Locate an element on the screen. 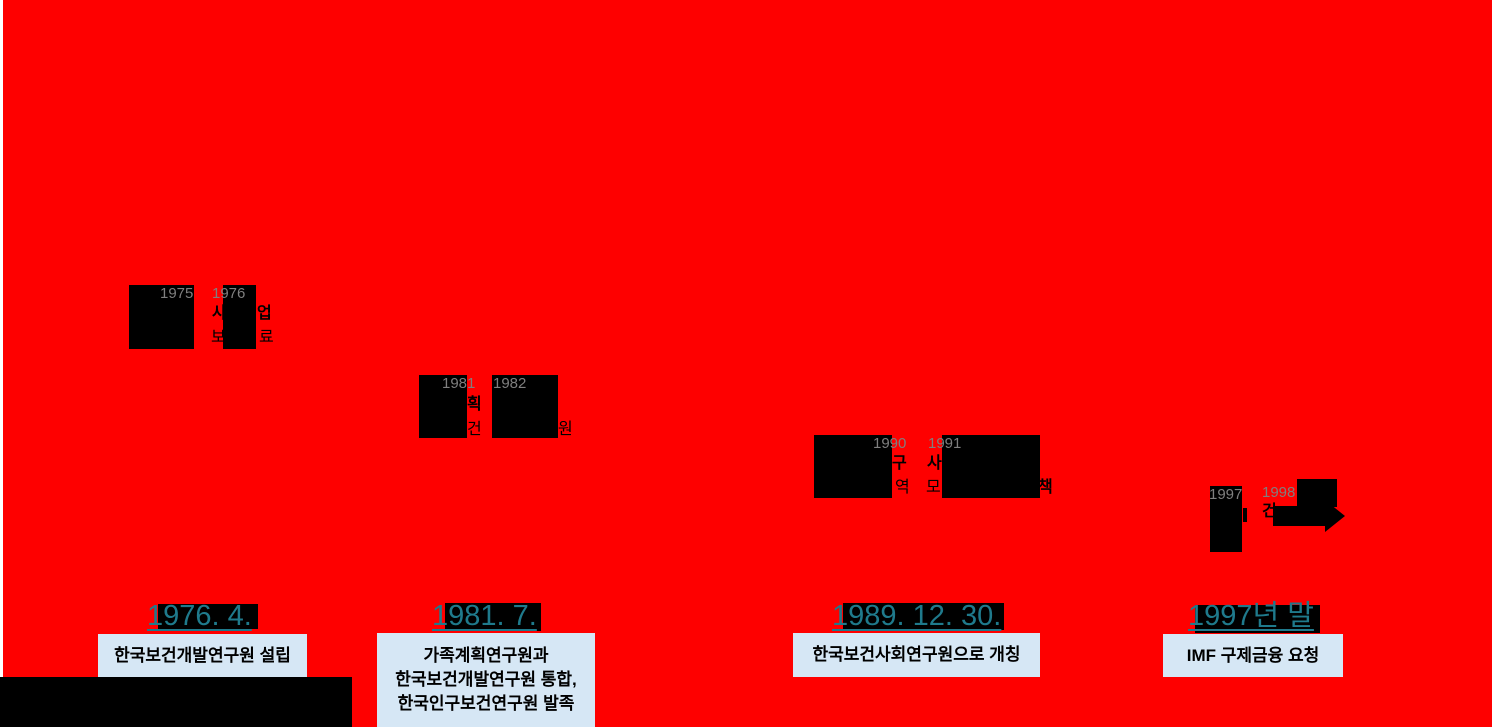 The height and width of the screenshot is (727, 1500). milestone-card-text: 한국인구보건연구원 발족 is located at coordinates (486, 703).